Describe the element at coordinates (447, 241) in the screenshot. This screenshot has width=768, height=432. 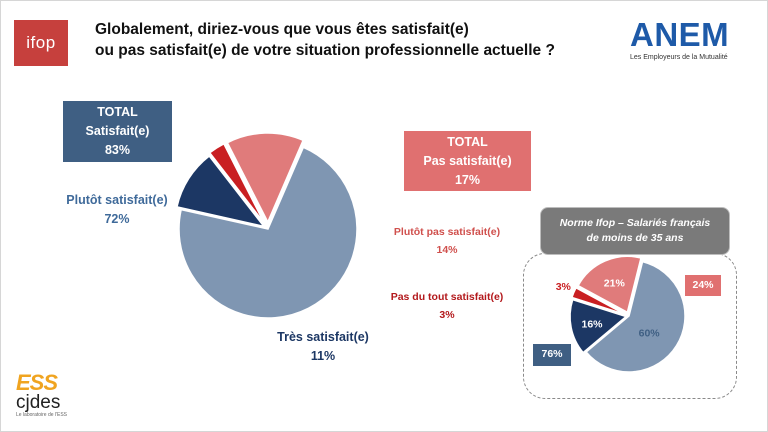
I see `label-plutot-pas: Plutôt pas satisfait(e) 14%` at that location.